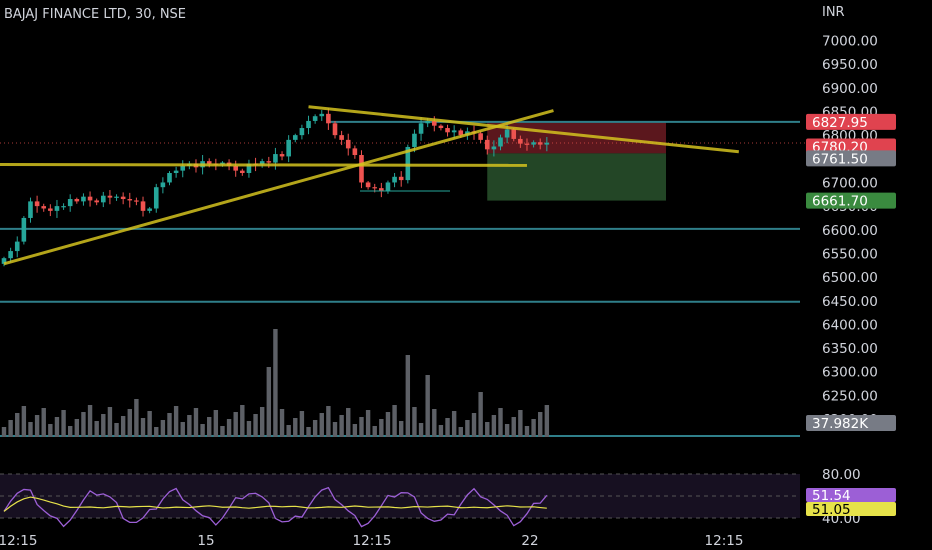 This screenshot has height=550, width=932. I want to click on volume-value-text: 37.982K, so click(840, 424).